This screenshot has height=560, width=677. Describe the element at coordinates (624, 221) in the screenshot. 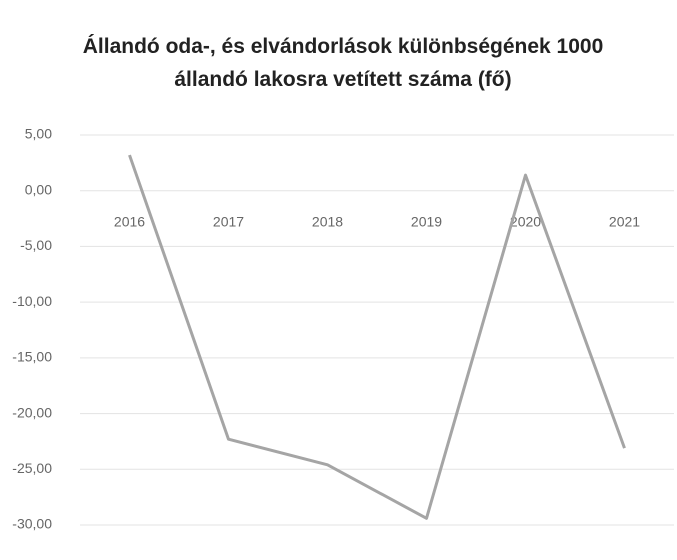

I see `x-tick-label: 2021` at that location.